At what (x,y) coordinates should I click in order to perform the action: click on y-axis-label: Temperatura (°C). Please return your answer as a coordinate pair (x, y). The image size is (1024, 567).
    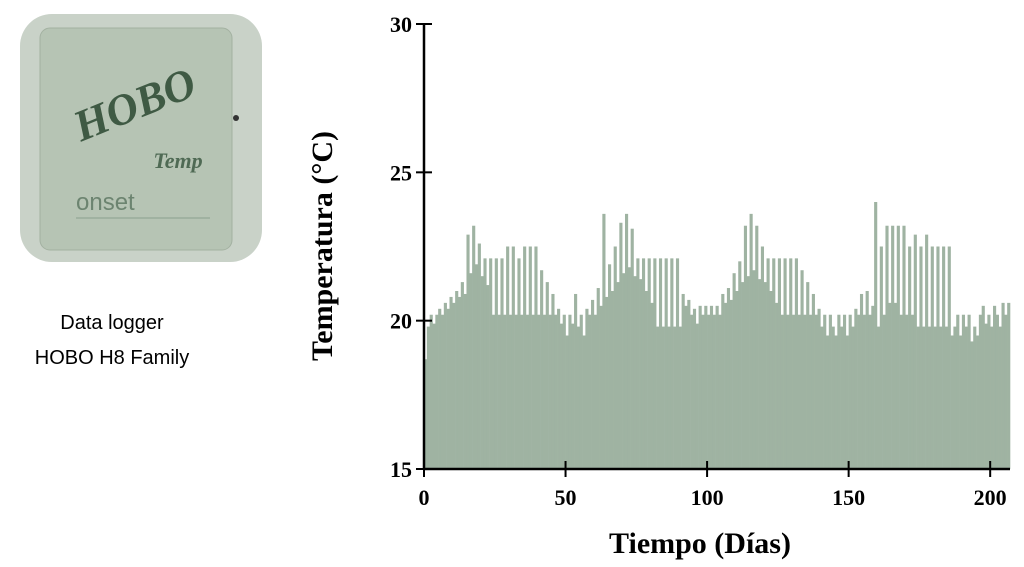
    Looking at the image, I should click on (322, 246).